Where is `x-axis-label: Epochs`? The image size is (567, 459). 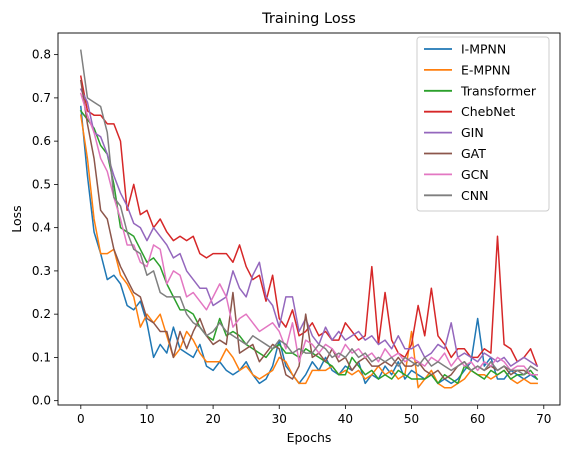
x-axis-label: Epochs is located at coordinates (309, 437).